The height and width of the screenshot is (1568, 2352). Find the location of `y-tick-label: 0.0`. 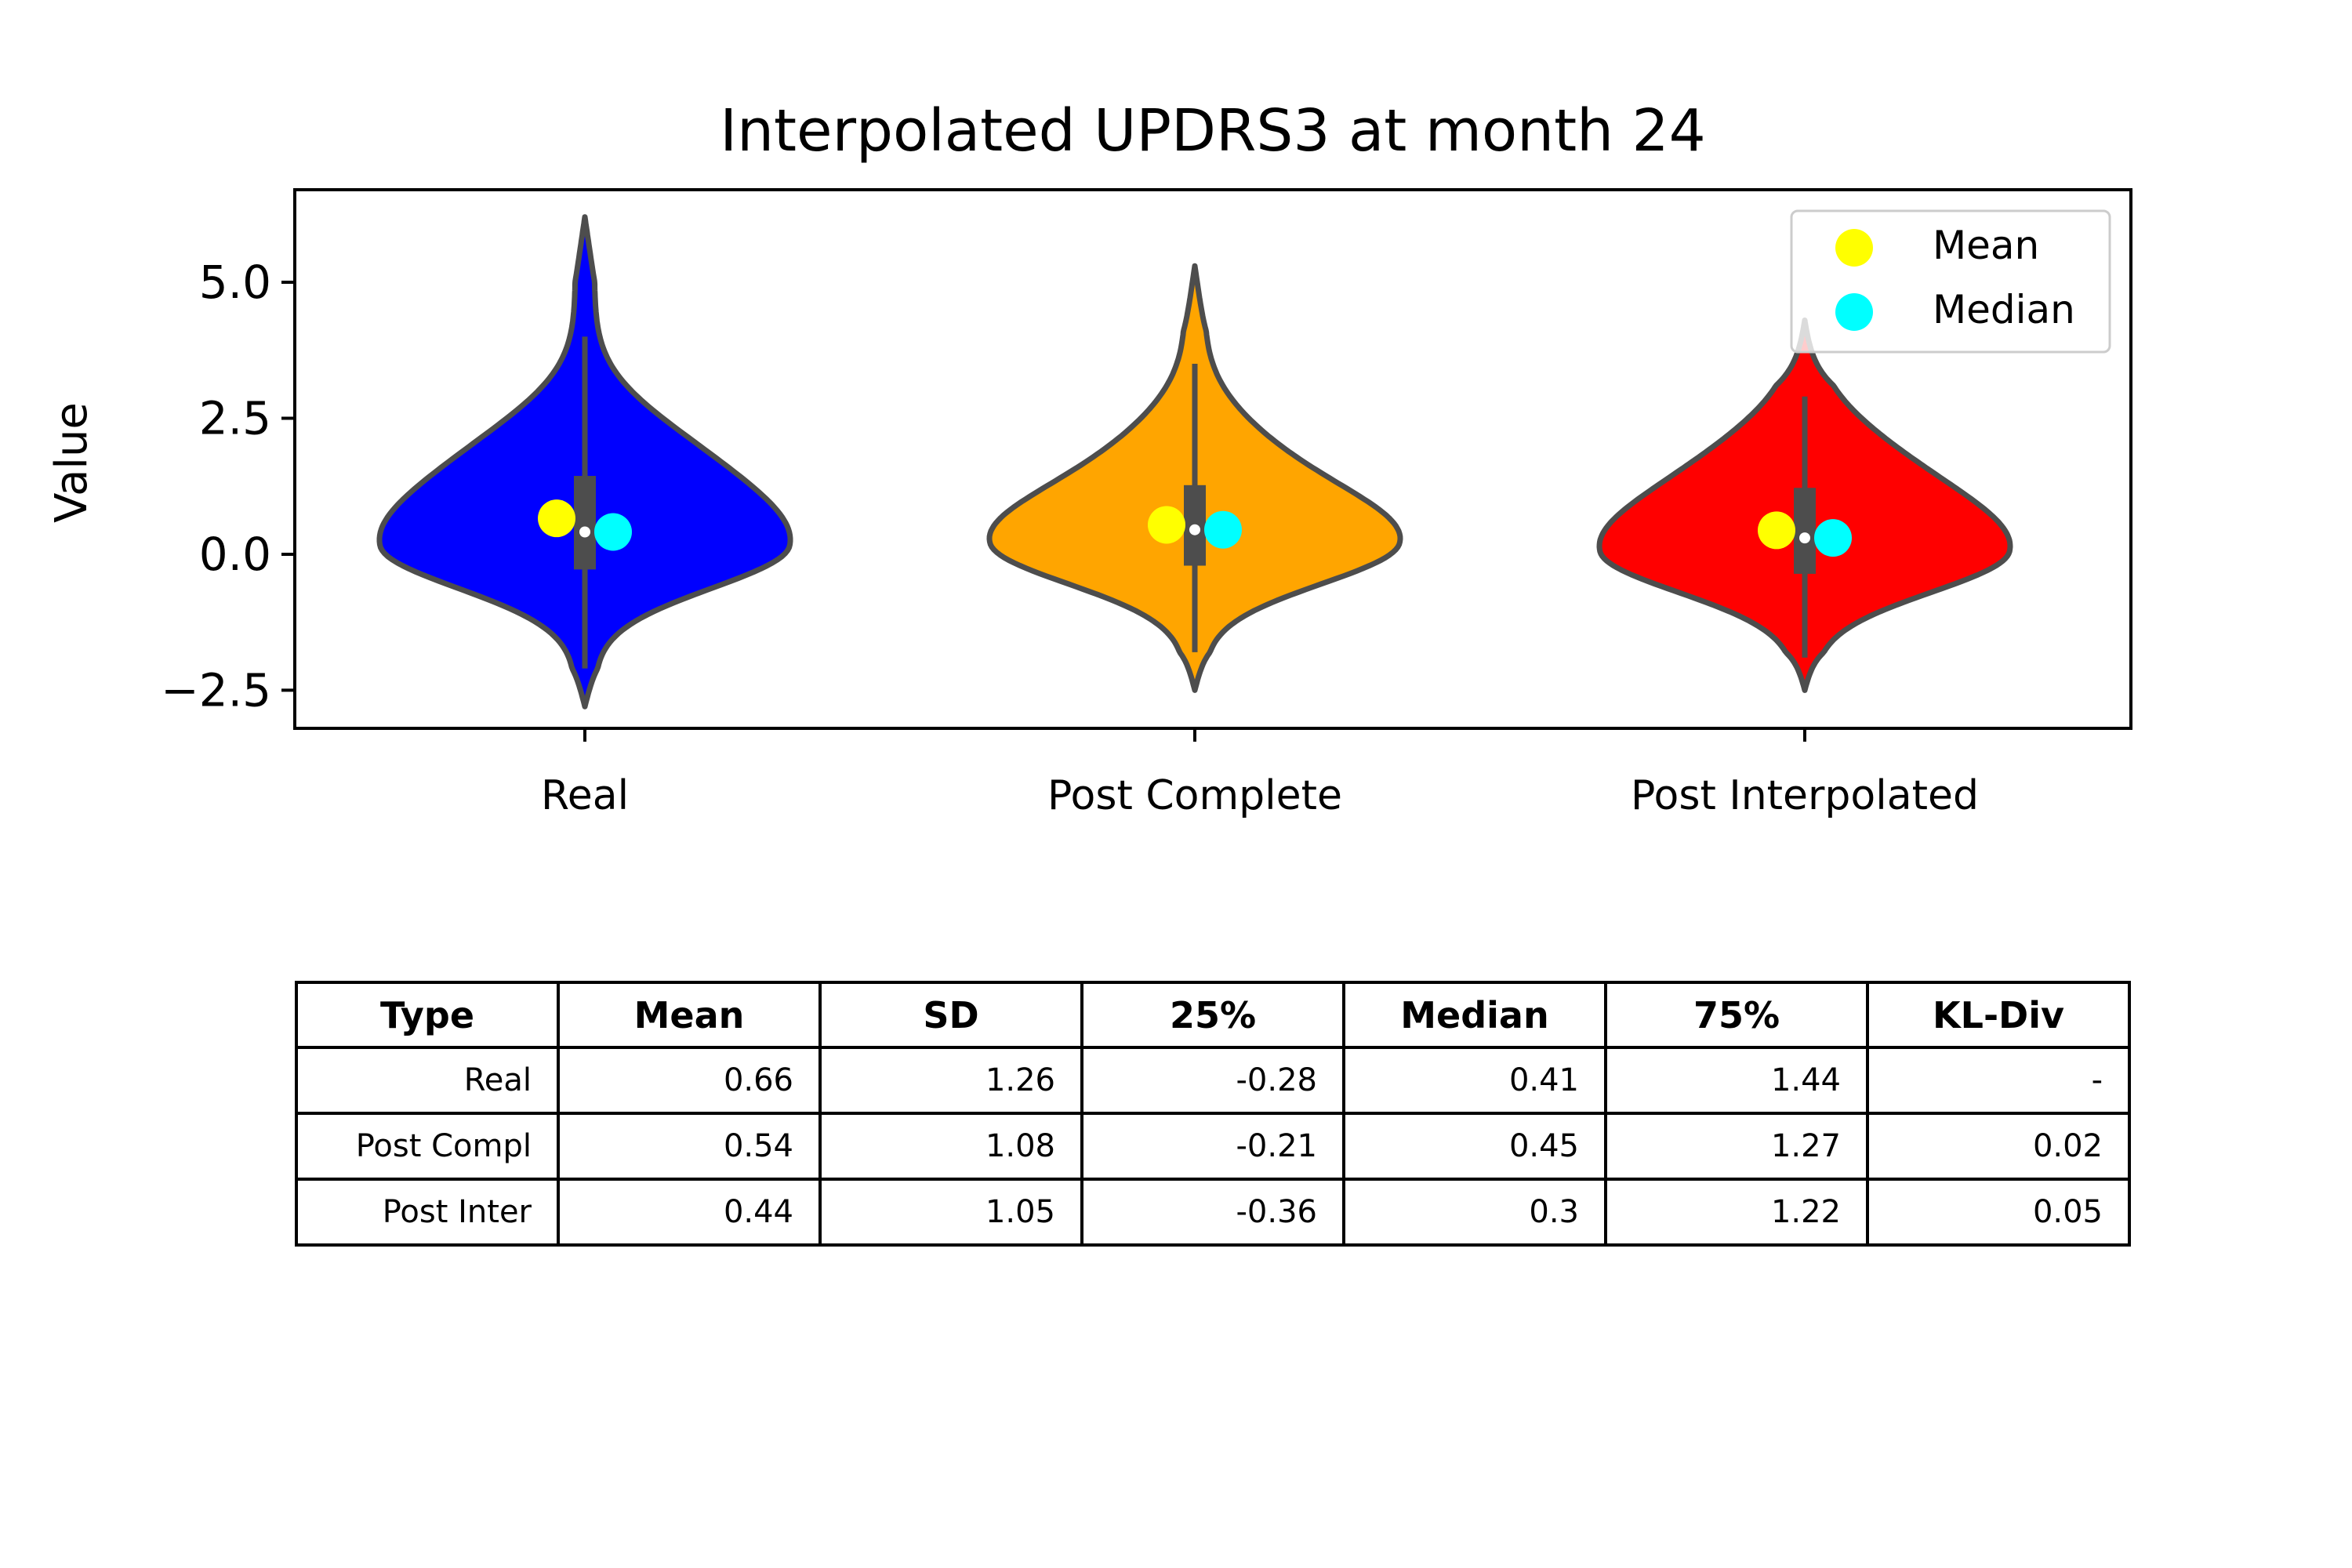

y-tick-label: 0.0 is located at coordinates (235, 554).